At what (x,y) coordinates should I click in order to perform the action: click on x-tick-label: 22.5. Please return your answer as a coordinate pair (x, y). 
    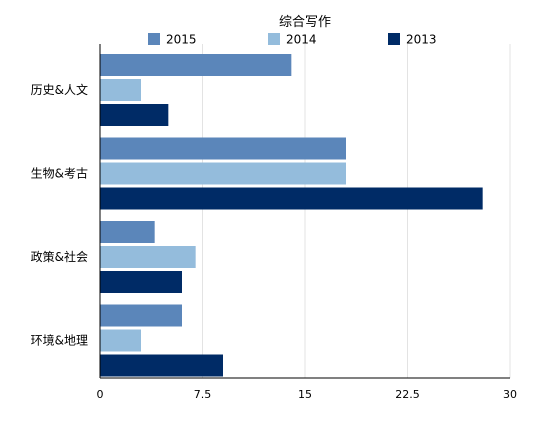
    Looking at the image, I should click on (407, 394).